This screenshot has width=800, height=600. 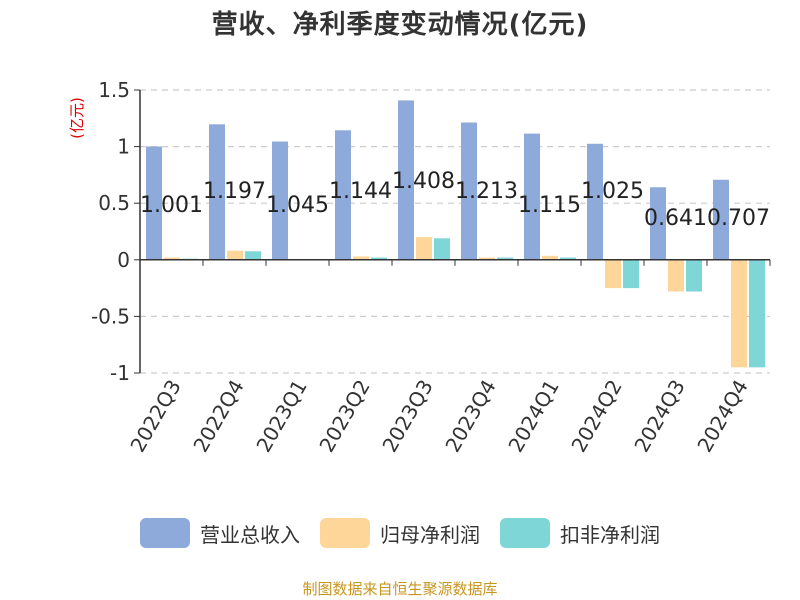 I want to click on data-label-revenue: 1.408, so click(x=423, y=181).